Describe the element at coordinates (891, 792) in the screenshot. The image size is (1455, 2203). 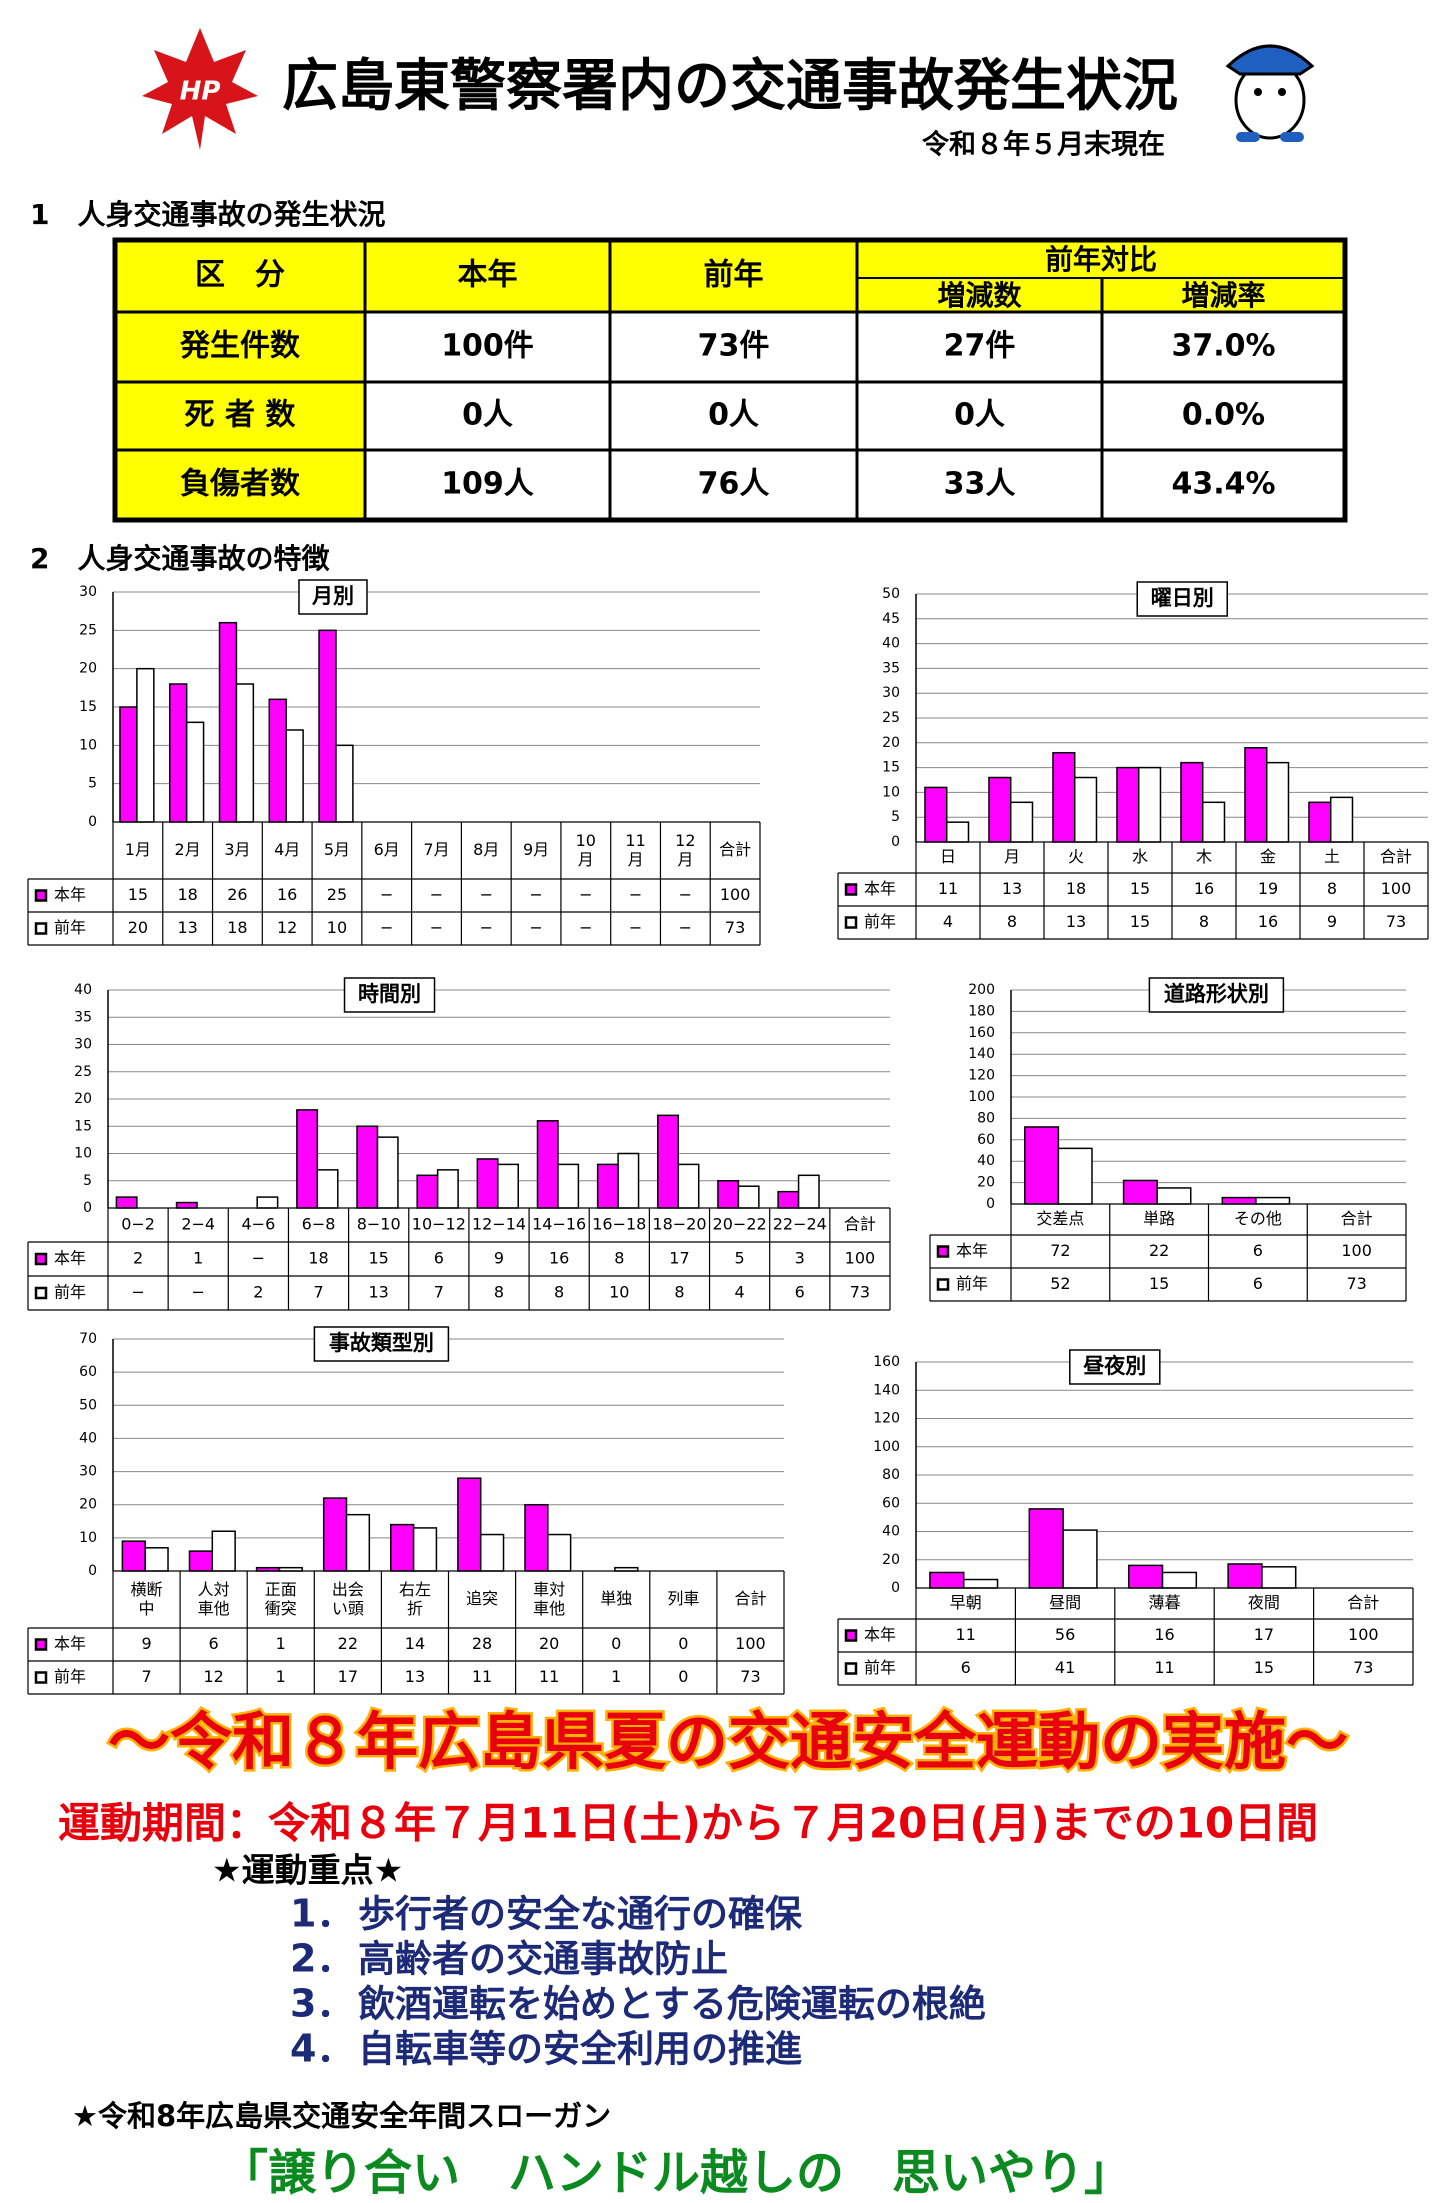
I see `y-tick-label: 10` at that location.